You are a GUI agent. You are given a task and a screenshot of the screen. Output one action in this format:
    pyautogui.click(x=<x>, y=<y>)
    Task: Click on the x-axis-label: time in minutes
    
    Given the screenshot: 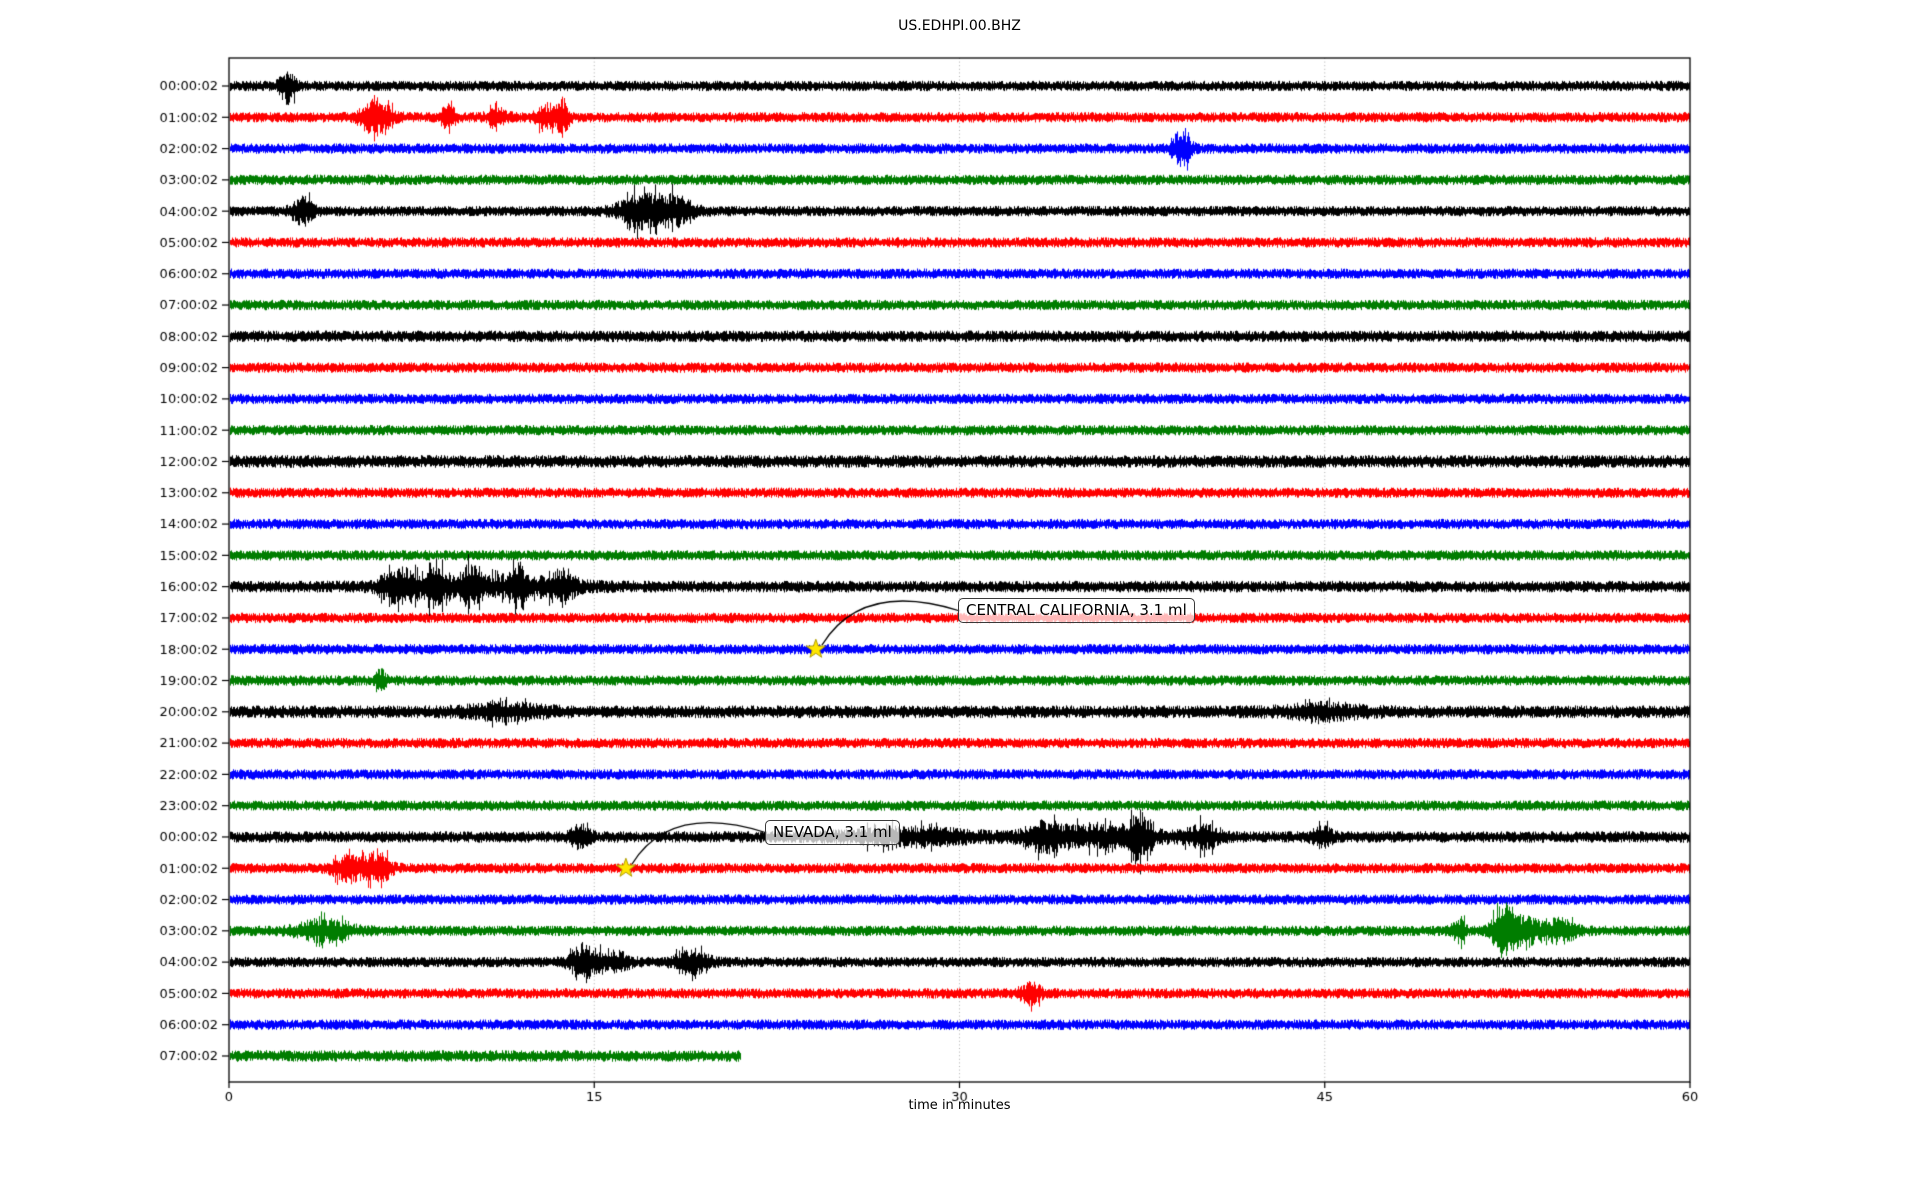 What is the action you would take?
    pyautogui.click(x=959, y=1105)
    